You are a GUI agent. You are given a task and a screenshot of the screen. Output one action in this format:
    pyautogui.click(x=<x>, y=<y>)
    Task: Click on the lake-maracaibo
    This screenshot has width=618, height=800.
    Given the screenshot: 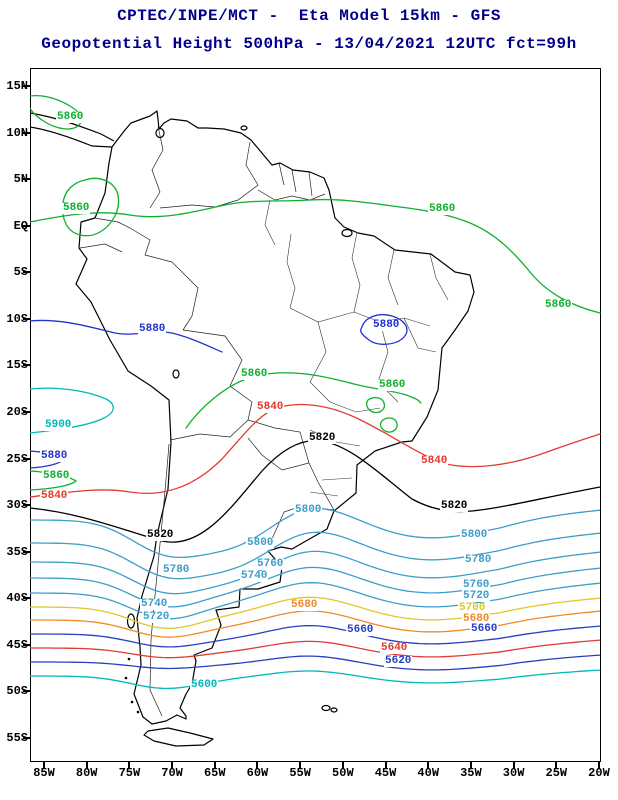 What is the action you would take?
    pyautogui.click(x=160, y=133)
    